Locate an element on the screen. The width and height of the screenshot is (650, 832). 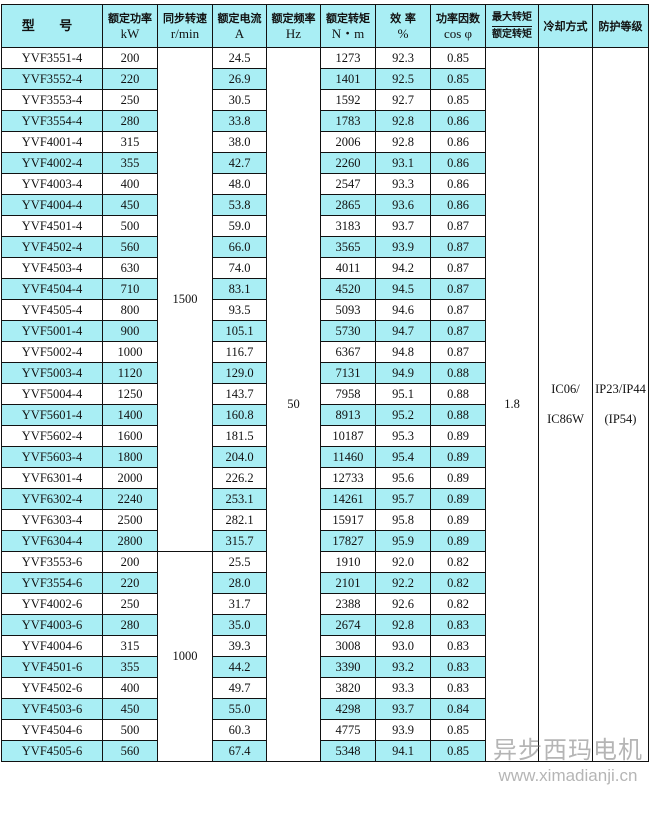
table-row: YVF4502-4 560 66.0 3565 93.9 0.87 is located at coordinates (325, 247).